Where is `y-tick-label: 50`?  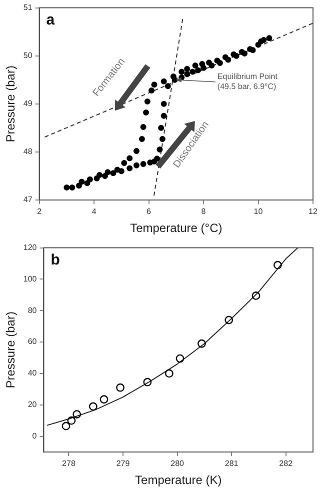
y-tick-label: 50 is located at coordinates (28, 55).